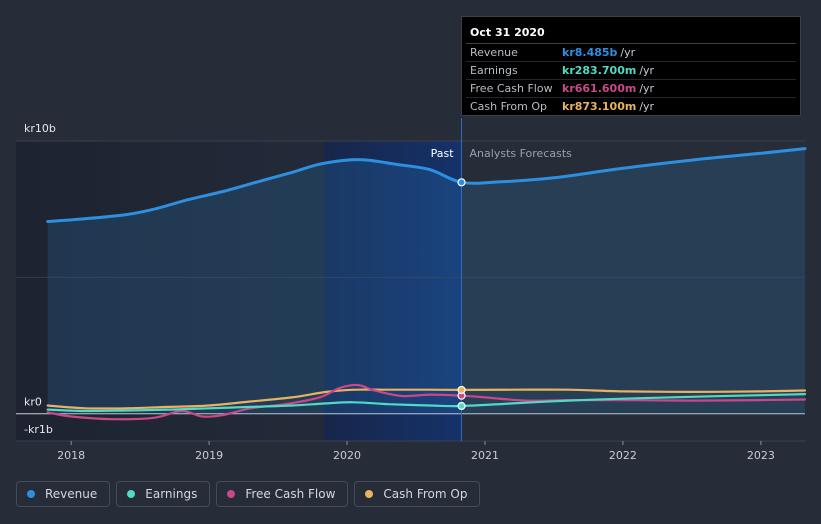 The width and height of the screenshot is (821, 524). Describe the element at coordinates (171, 494) in the screenshot. I see `legend-label: Earnings` at that location.